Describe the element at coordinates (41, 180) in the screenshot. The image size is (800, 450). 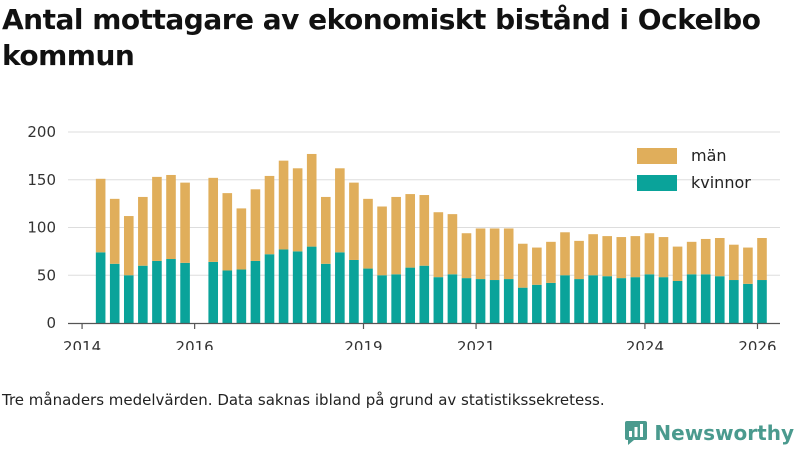
I see `y-tick-label: 150` at that location.